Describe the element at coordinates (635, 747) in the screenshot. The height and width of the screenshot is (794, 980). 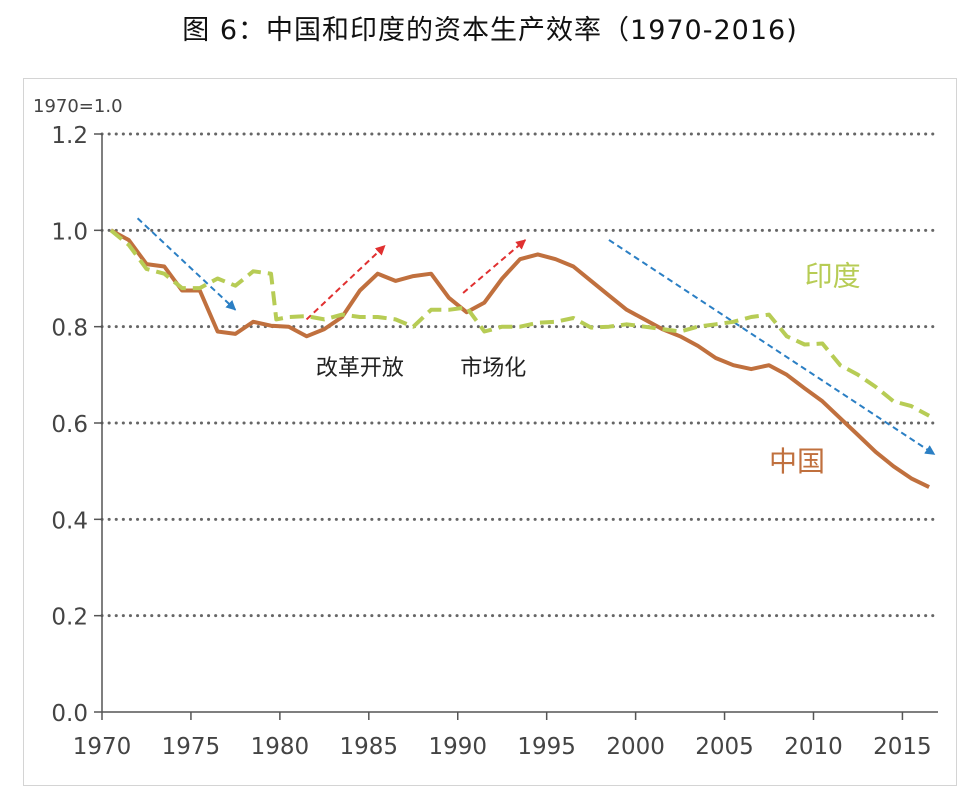
I see `xtick-label-6: 2000` at that location.